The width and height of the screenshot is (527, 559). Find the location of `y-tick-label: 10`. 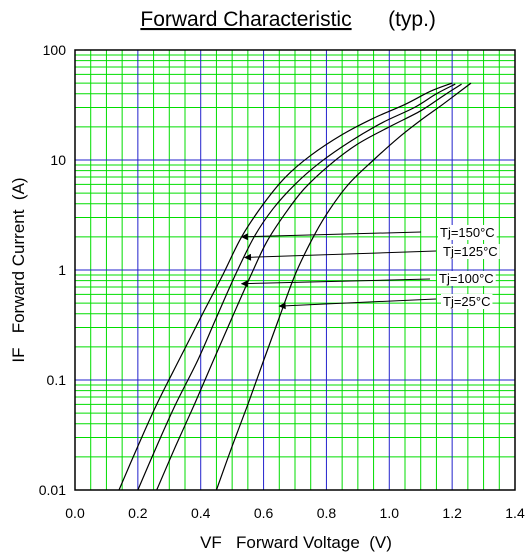

y-tick-label: 10 is located at coordinates (58, 160).